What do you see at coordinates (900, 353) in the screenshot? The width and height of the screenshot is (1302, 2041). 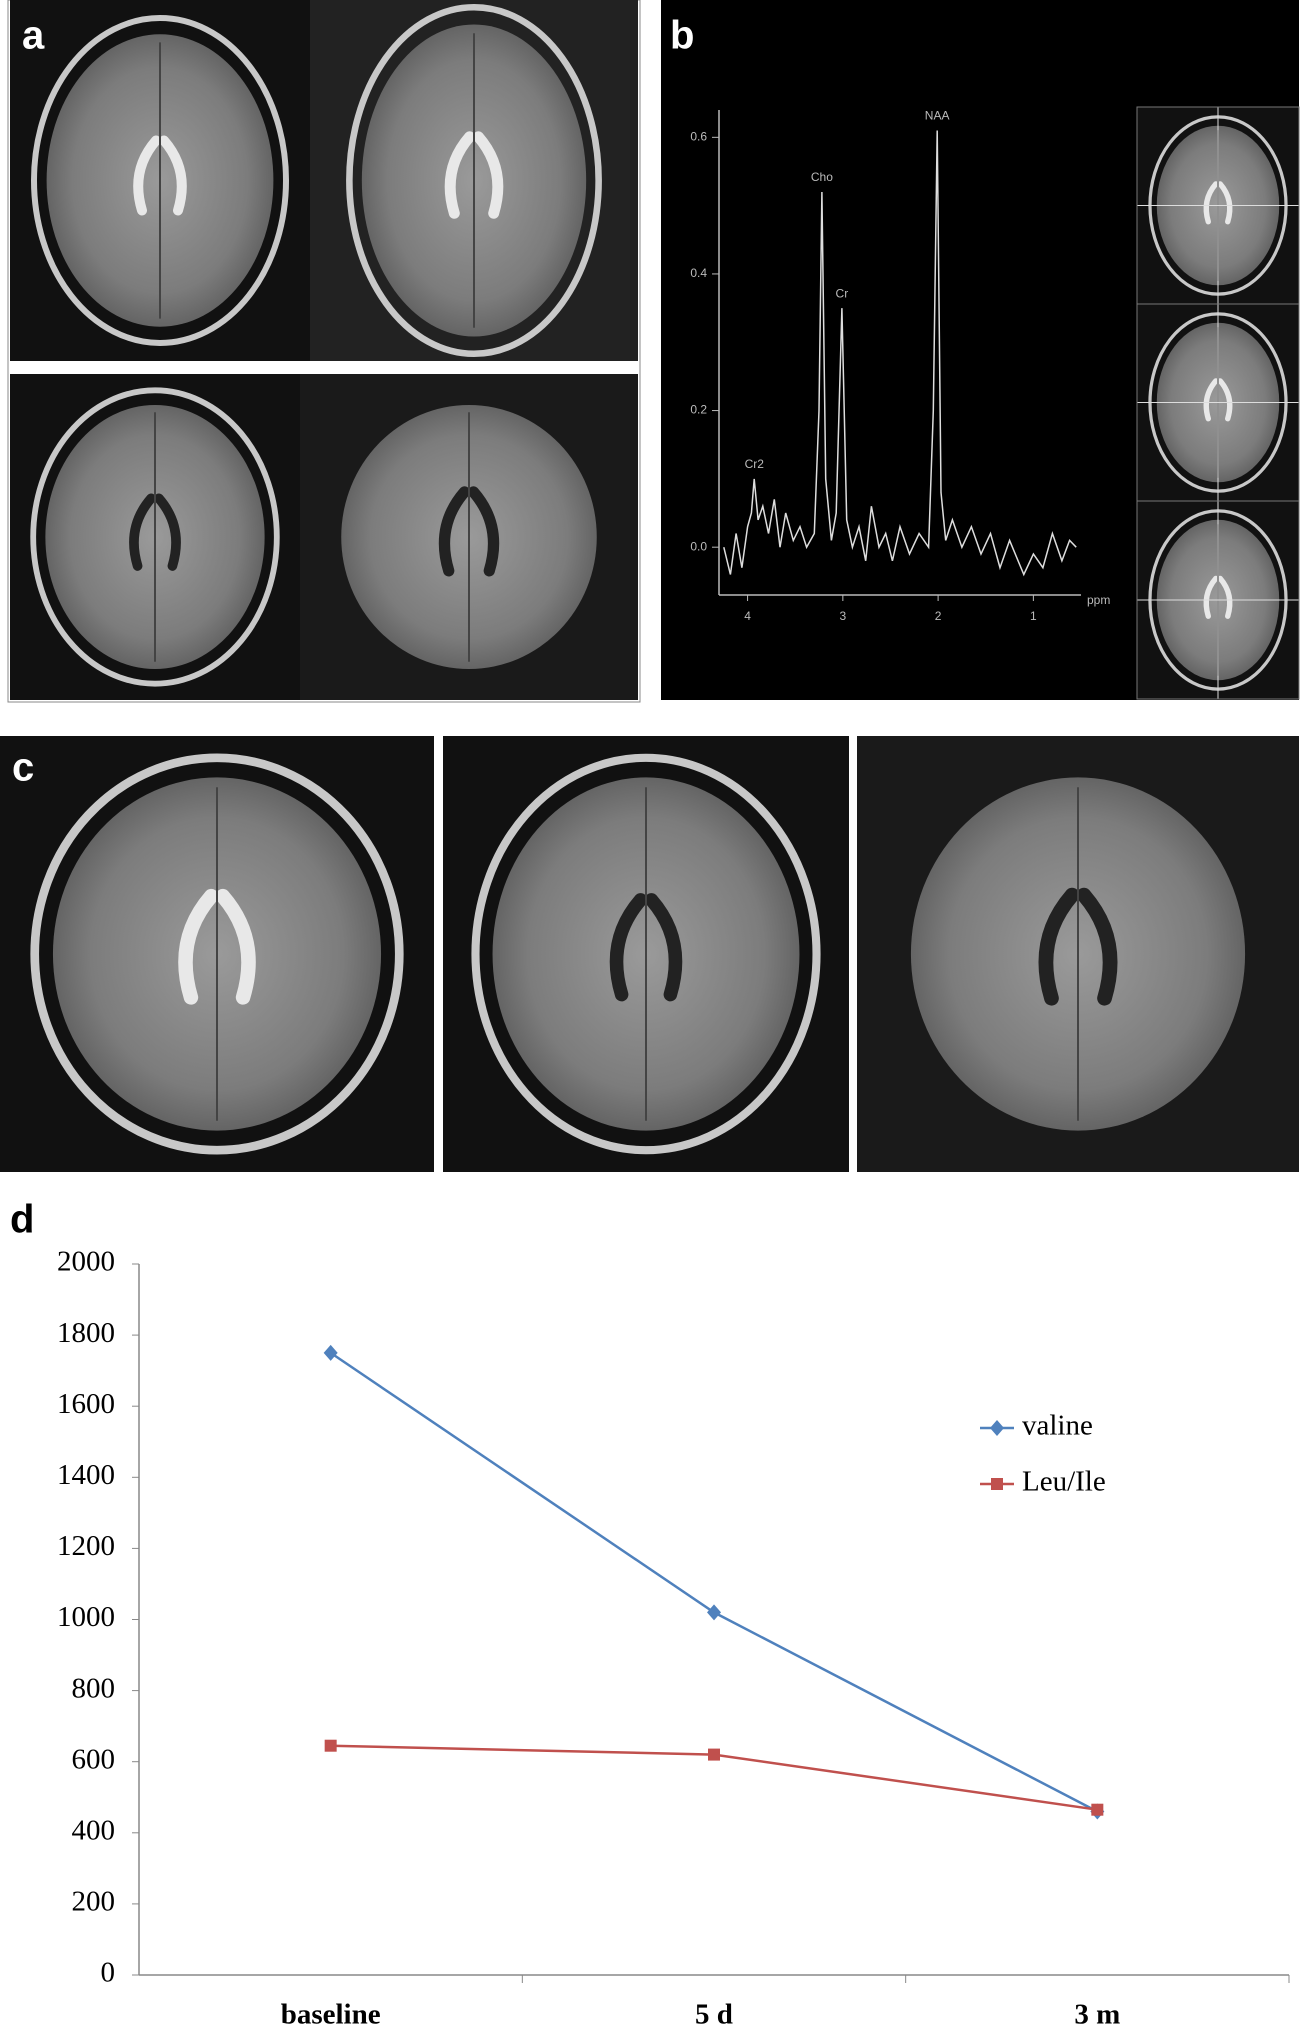 I see `series-line` at bounding box center [900, 353].